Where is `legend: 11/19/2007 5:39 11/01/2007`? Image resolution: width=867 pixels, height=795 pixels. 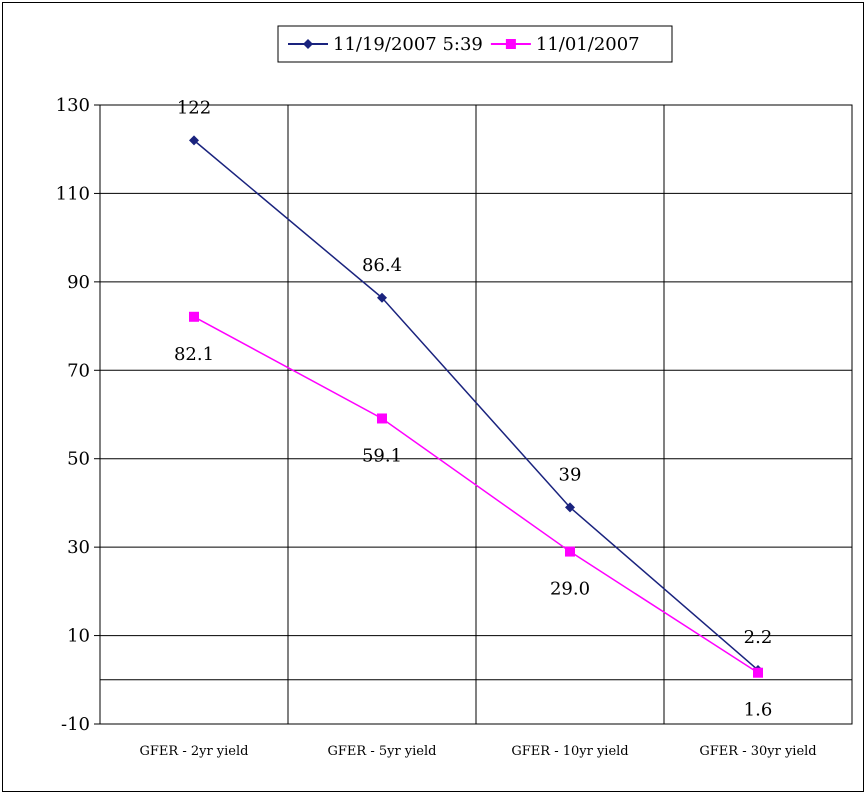
legend: 11/19/2007 5:39 11/01/2007 is located at coordinates (475, 44).